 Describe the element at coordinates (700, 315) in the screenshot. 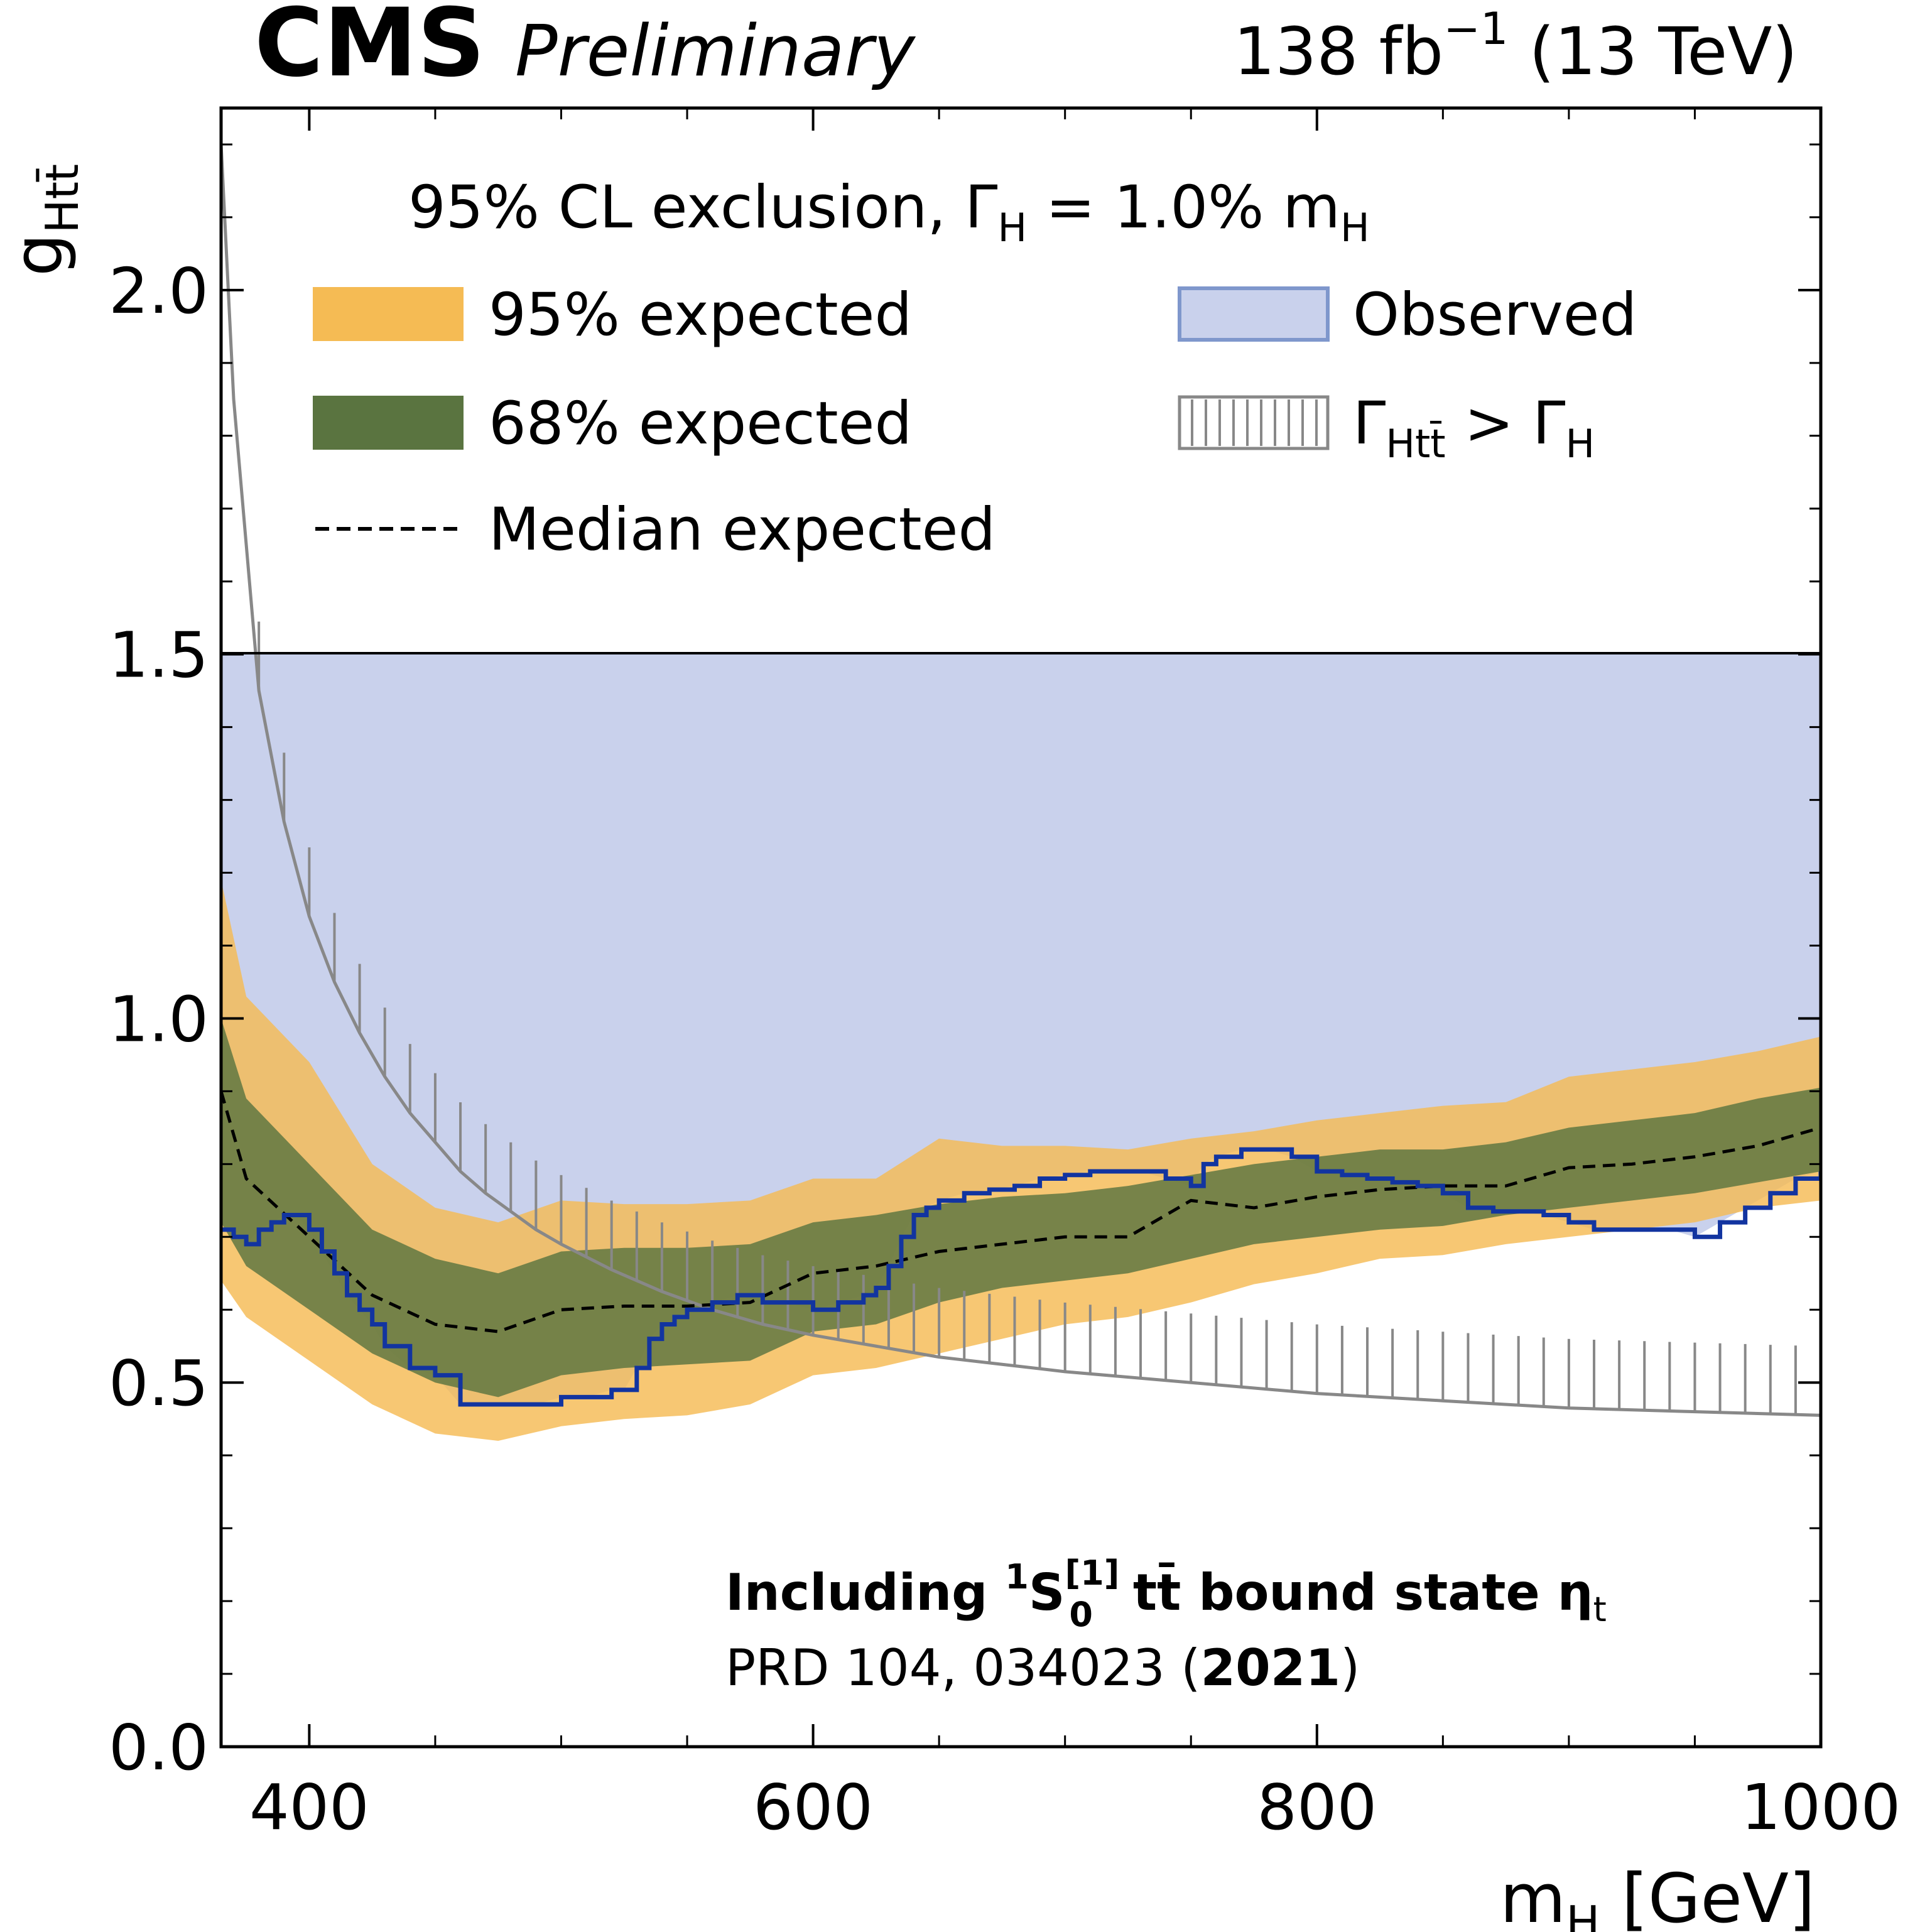

I see `legend-label-95-expected: 95% expected` at that location.